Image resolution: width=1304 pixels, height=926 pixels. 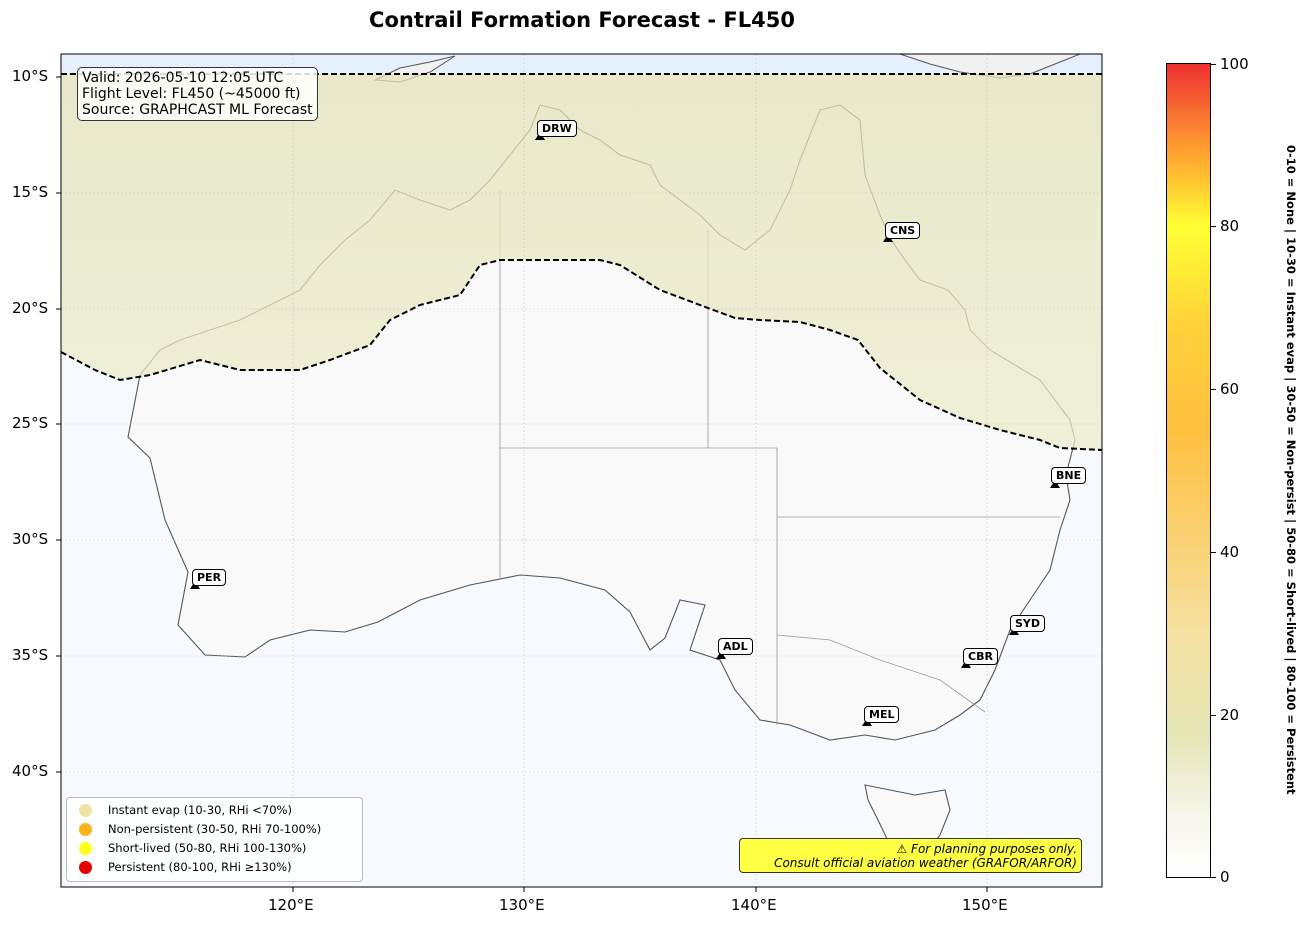 What do you see at coordinates (1230, 226) in the screenshot?
I see `colorbar-tick: 80` at bounding box center [1230, 226].